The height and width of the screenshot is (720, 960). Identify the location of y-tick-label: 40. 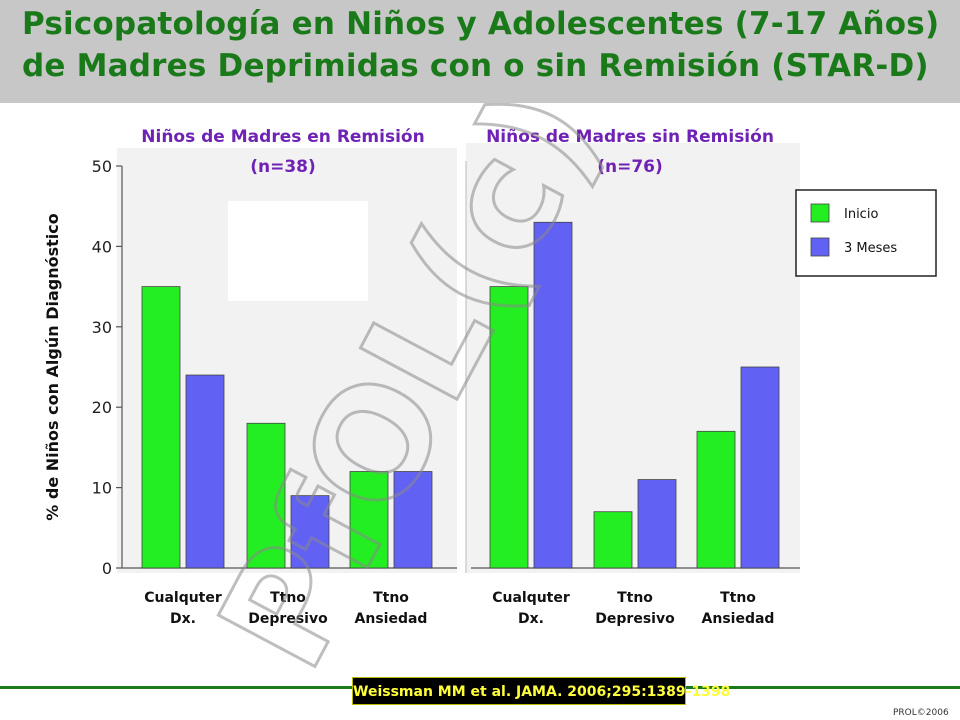
(102, 246).